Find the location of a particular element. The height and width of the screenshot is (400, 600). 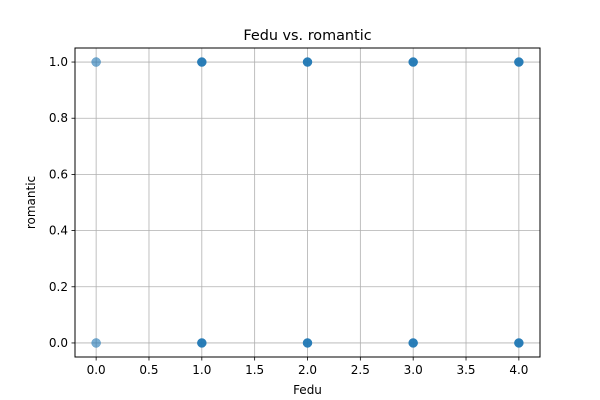

x-tick-label: 1.5 is located at coordinates (254, 370).